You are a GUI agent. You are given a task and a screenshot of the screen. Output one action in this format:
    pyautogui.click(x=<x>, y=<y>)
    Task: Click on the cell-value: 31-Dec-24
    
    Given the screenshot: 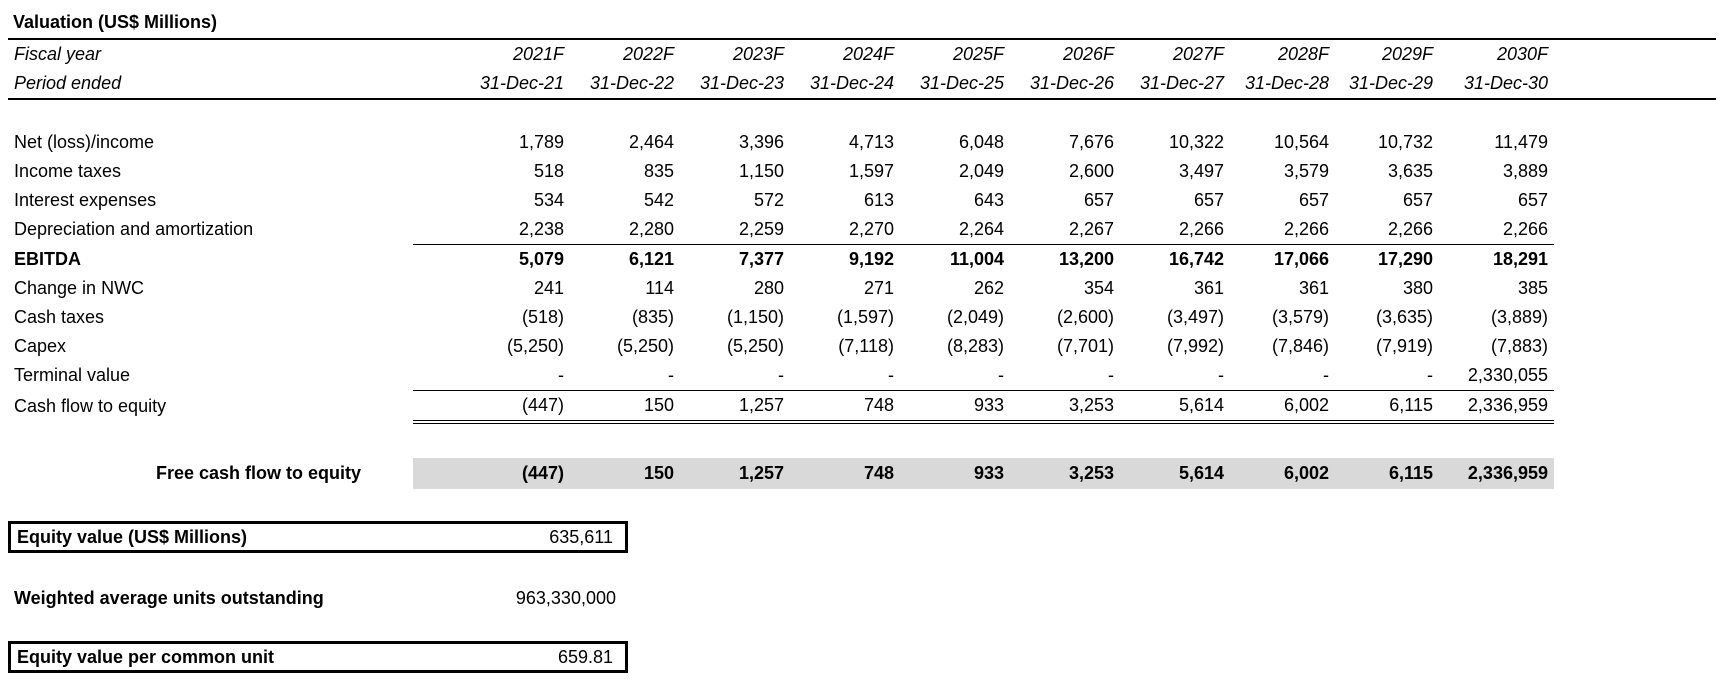 What is the action you would take?
    pyautogui.click(x=851, y=83)
    